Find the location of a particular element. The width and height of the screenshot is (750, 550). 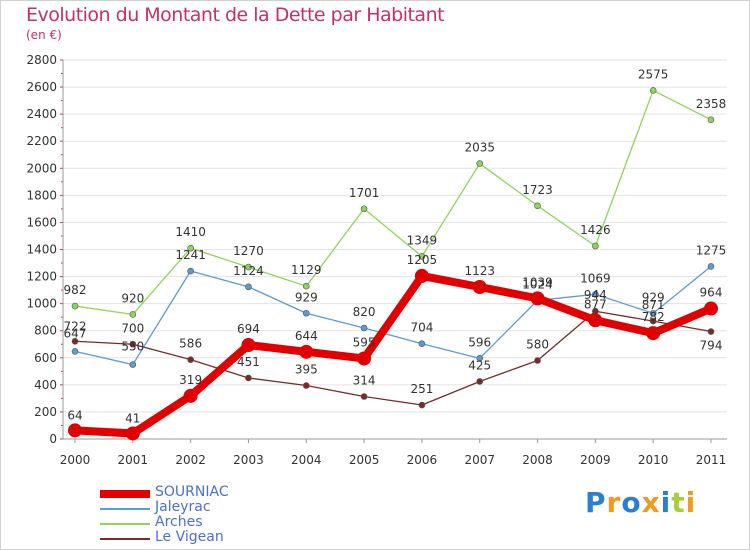

data-label: 1701 is located at coordinates (364, 193).